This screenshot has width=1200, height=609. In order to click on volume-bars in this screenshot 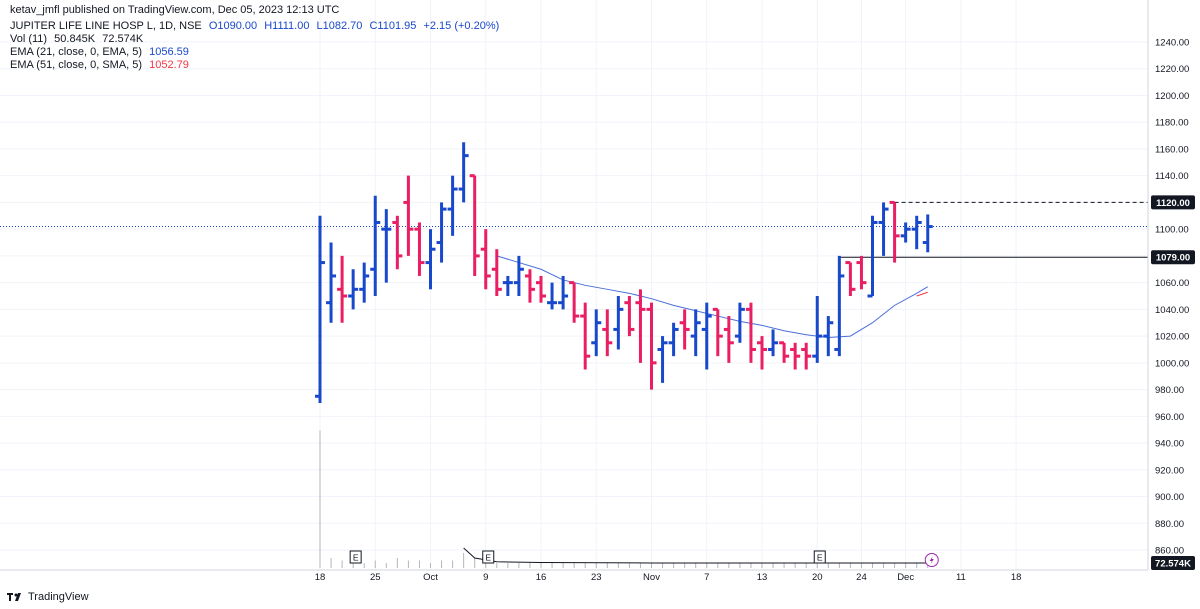, I will do `click(624, 499)`.